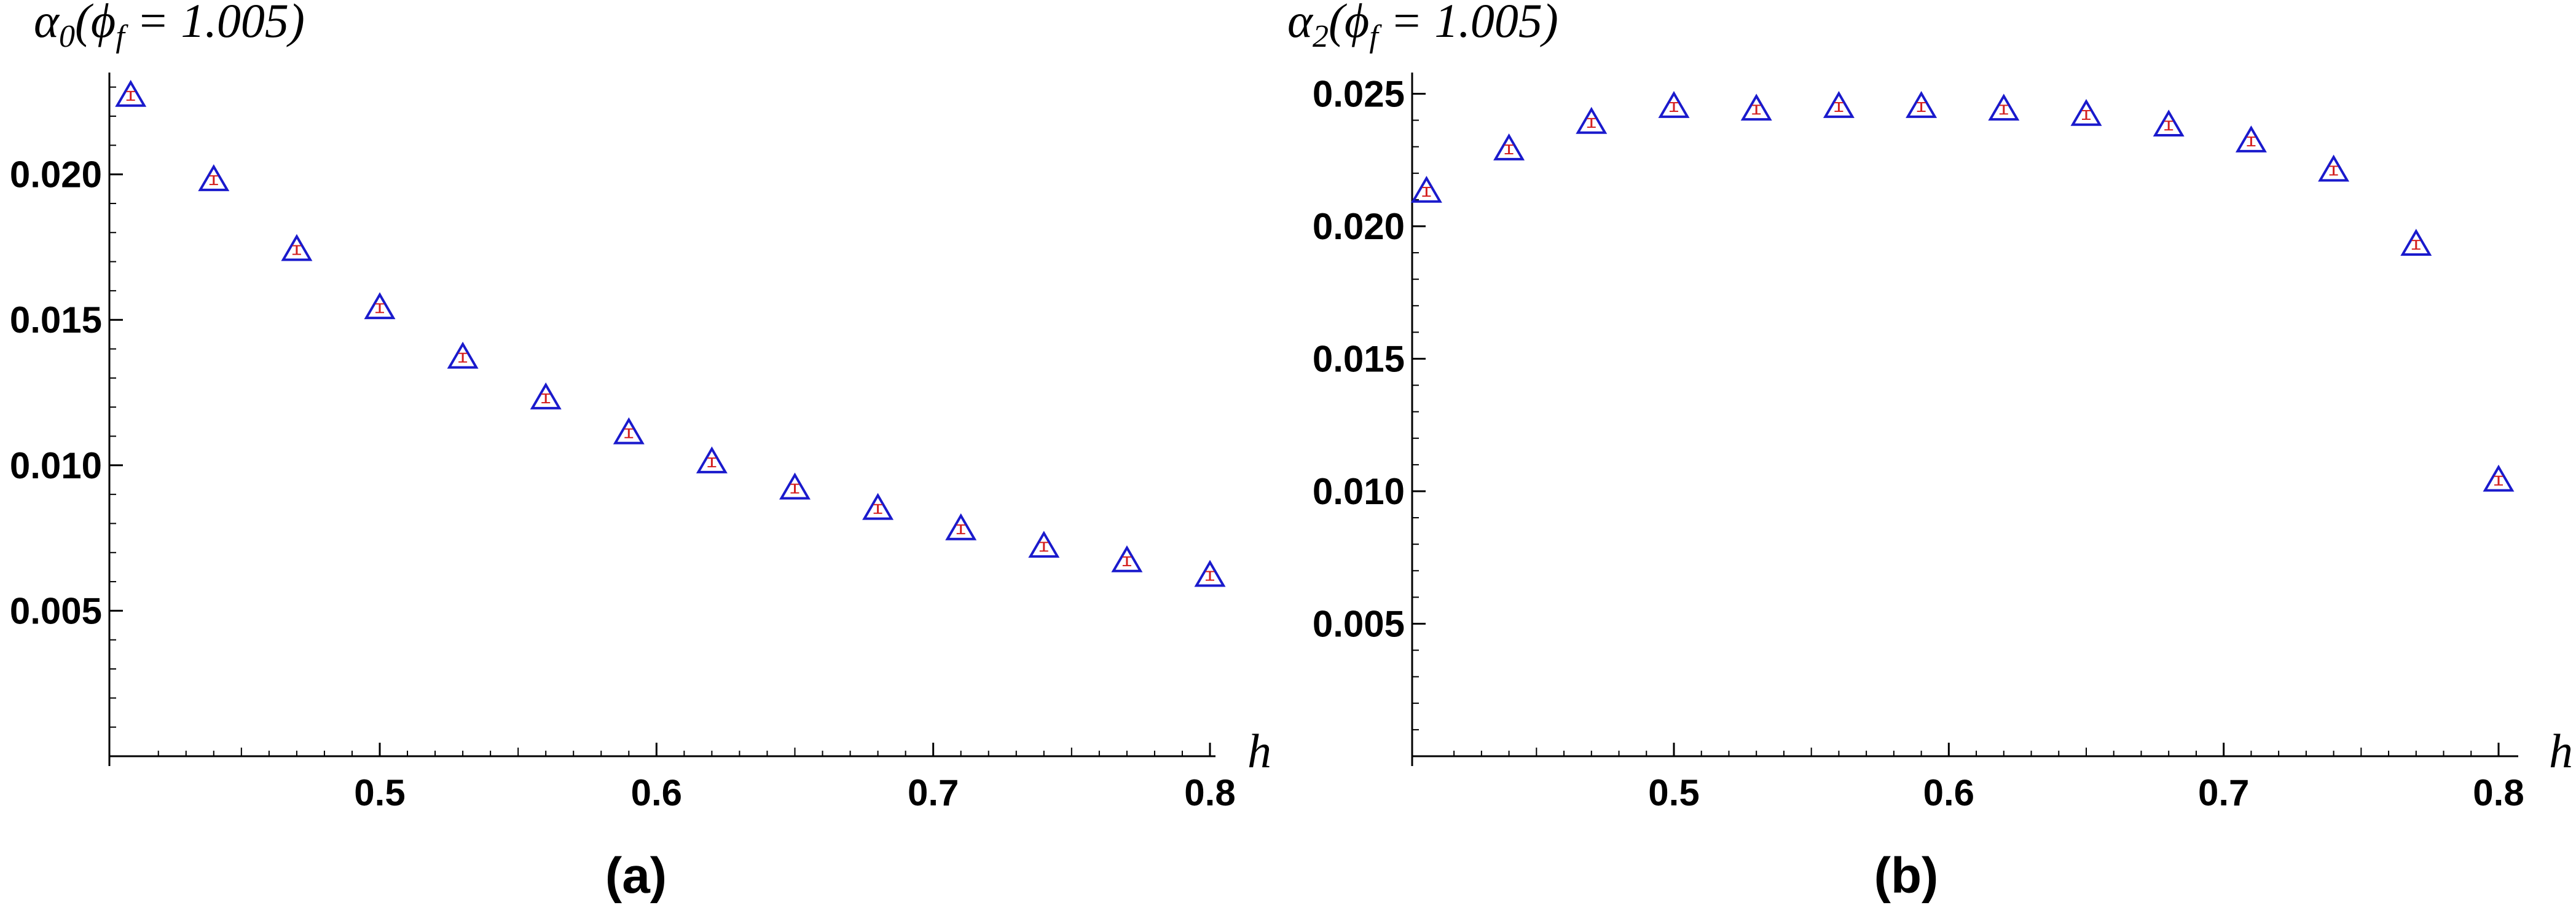 Image resolution: width=2576 pixels, height=905 pixels. I want to click on x-tick-label-b: 0.5, so click(1673, 793).